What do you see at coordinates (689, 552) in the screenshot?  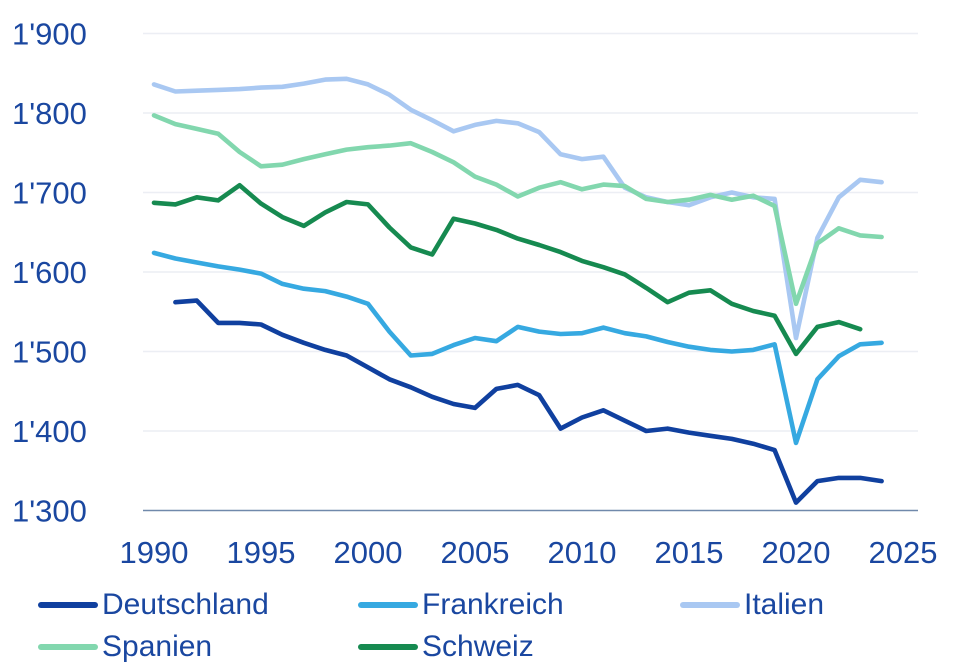 I see `x-axis-tick-label: 2015` at bounding box center [689, 552].